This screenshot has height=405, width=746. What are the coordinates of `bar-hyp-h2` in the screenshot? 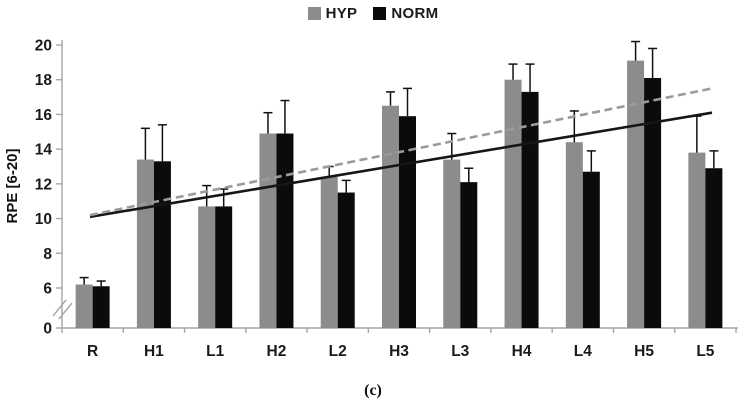 It's located at (268, 230).